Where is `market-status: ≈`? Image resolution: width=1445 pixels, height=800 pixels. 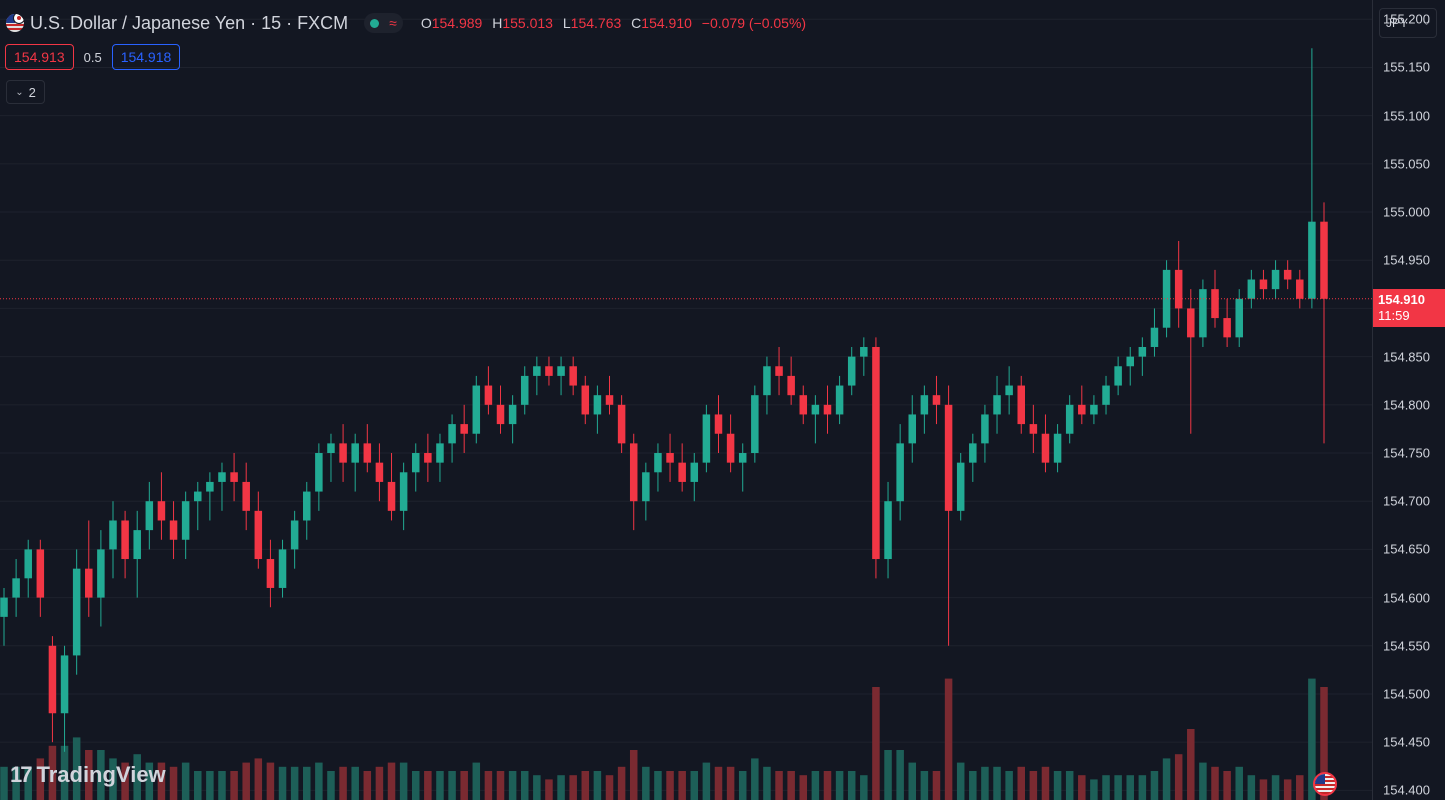 market-status: ≈ is located at coordinates (383, 23).